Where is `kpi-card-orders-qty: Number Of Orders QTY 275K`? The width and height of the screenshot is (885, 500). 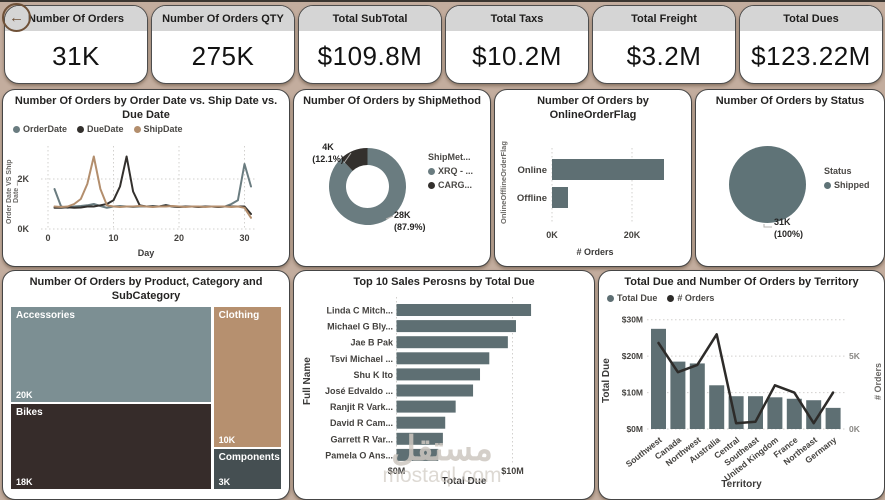
kpi-card-orders-qty: Number Of Orders QTY 275K is located at coordinates (223, 44).